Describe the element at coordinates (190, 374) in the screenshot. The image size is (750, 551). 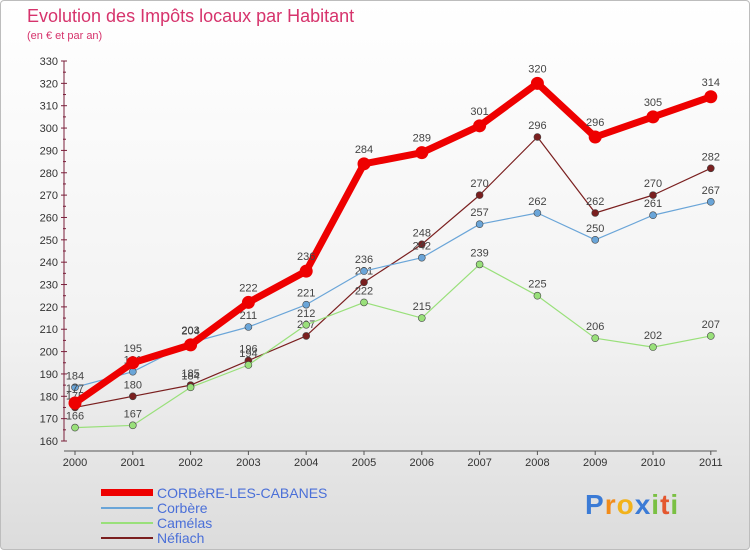
I see `data-label: 185` at that location.